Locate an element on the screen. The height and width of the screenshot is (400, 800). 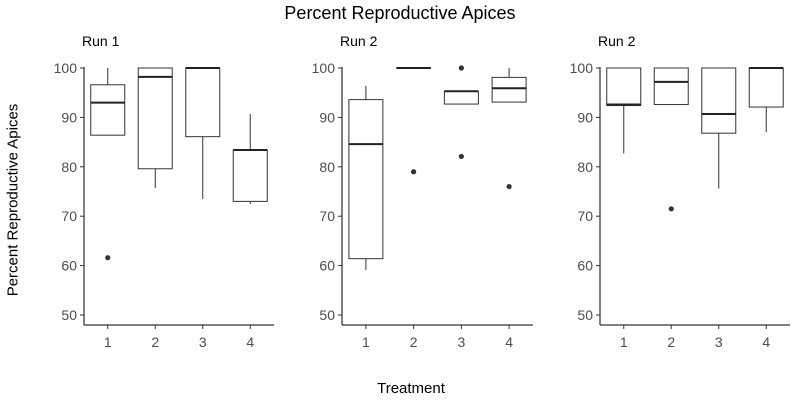
x-axis-label: Treatment is located at coordinates (411, 388).